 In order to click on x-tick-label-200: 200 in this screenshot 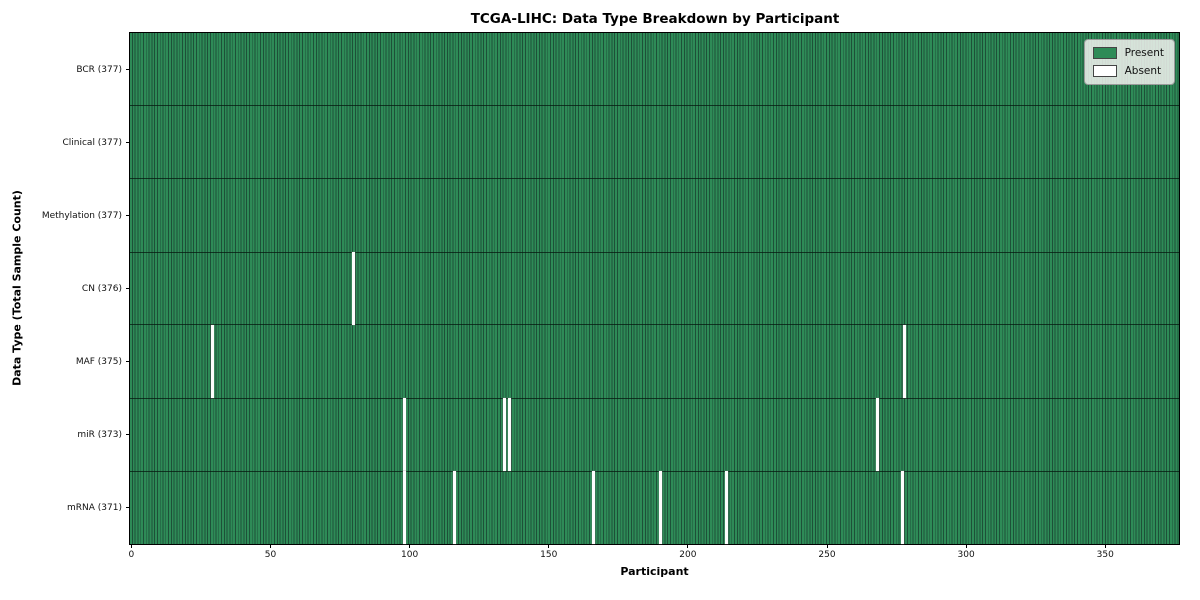, I will do `click(688, 555)`.